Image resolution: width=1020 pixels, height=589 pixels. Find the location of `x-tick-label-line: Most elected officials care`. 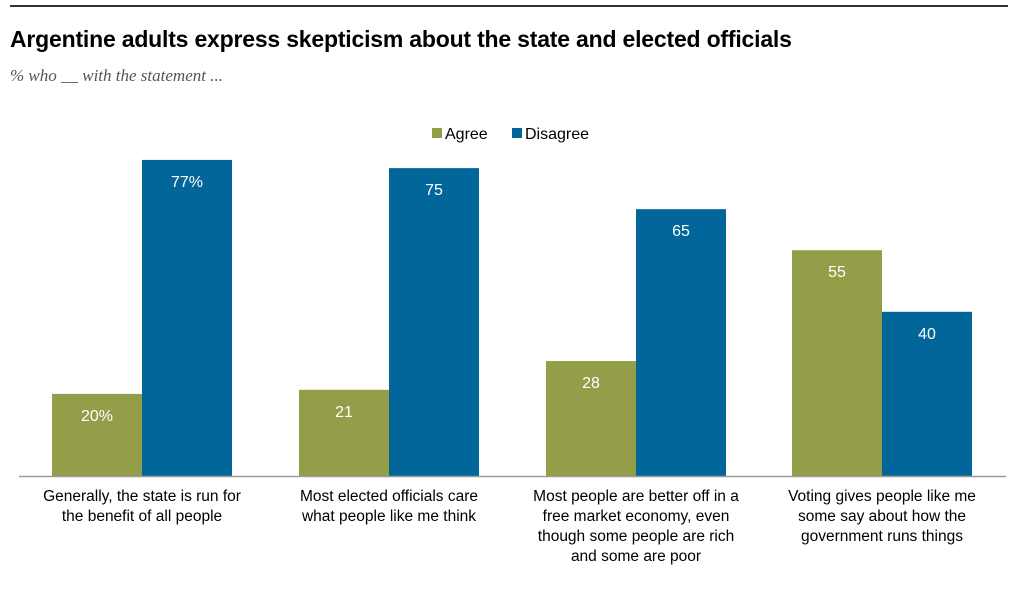

x-tick-label-line: Most elected officials care is located at coordinates (389, 496).